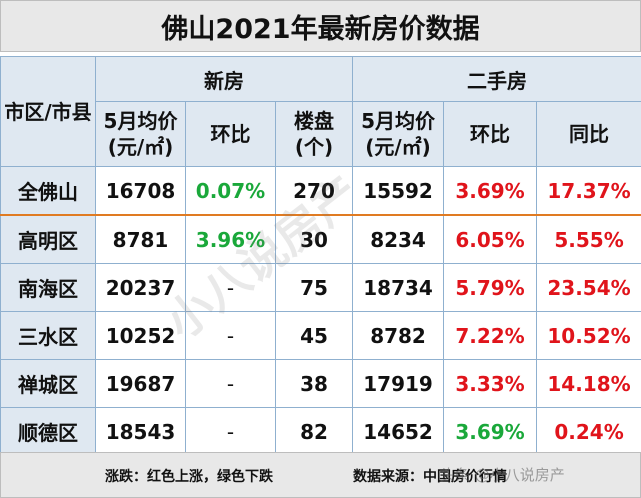 The image size is (641, 498). I want to click on district-name: 禅城区, so click(48, 383).